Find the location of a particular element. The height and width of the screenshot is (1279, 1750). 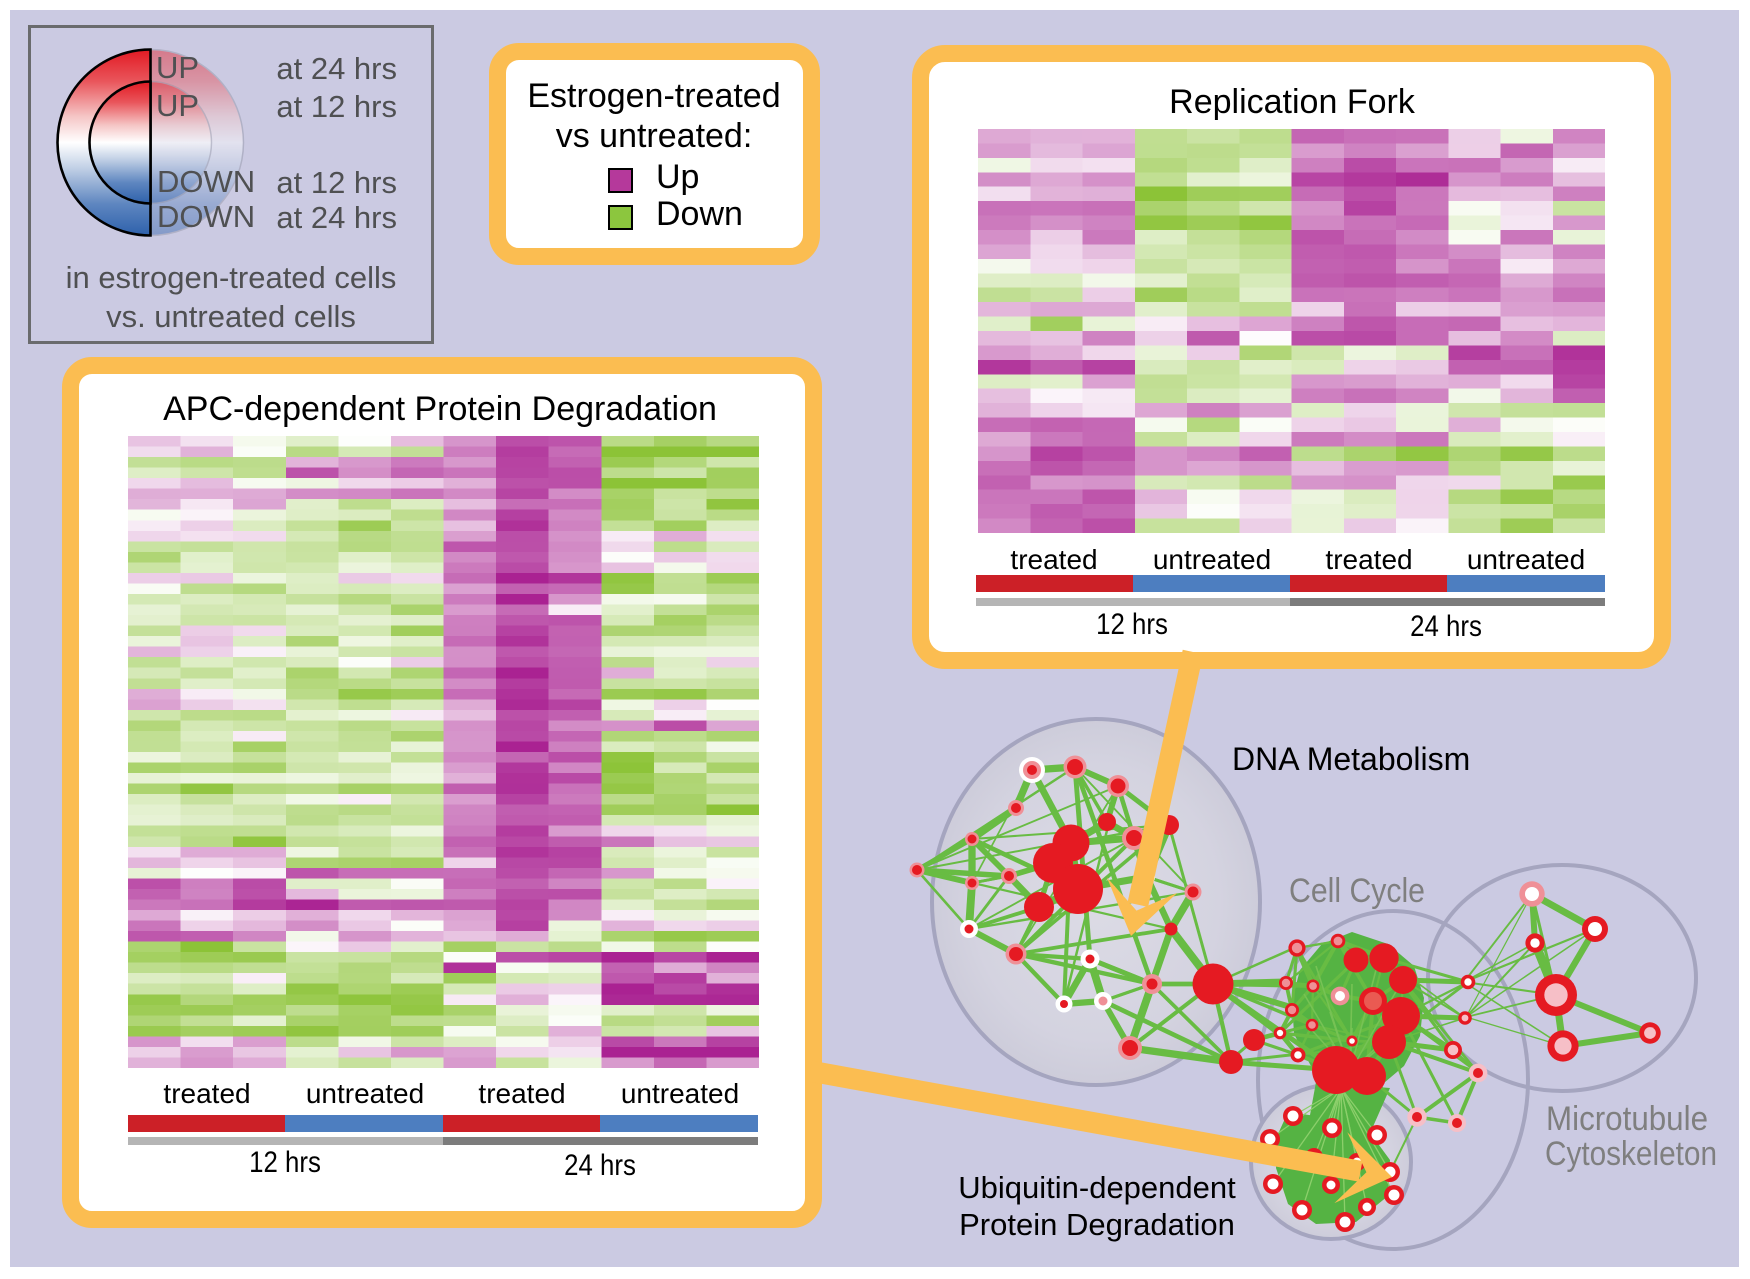

svg-text: Cytoskeleton is located at coordinates (1631, 1154).